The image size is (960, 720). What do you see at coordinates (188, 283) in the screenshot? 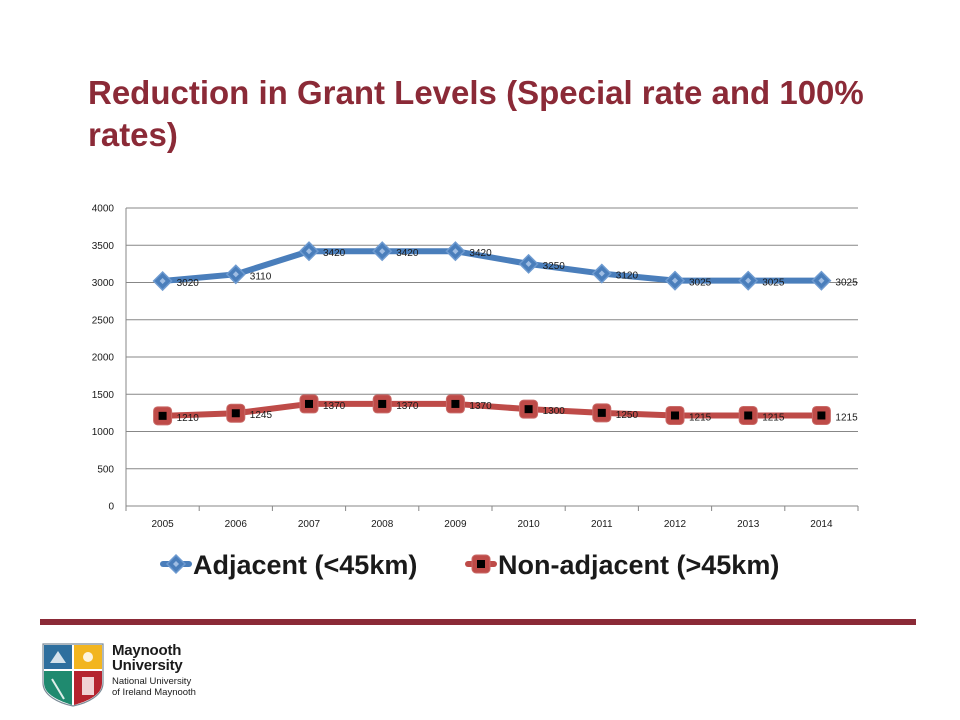
I see `data-label: 3020` at bounding box center [188, 283].